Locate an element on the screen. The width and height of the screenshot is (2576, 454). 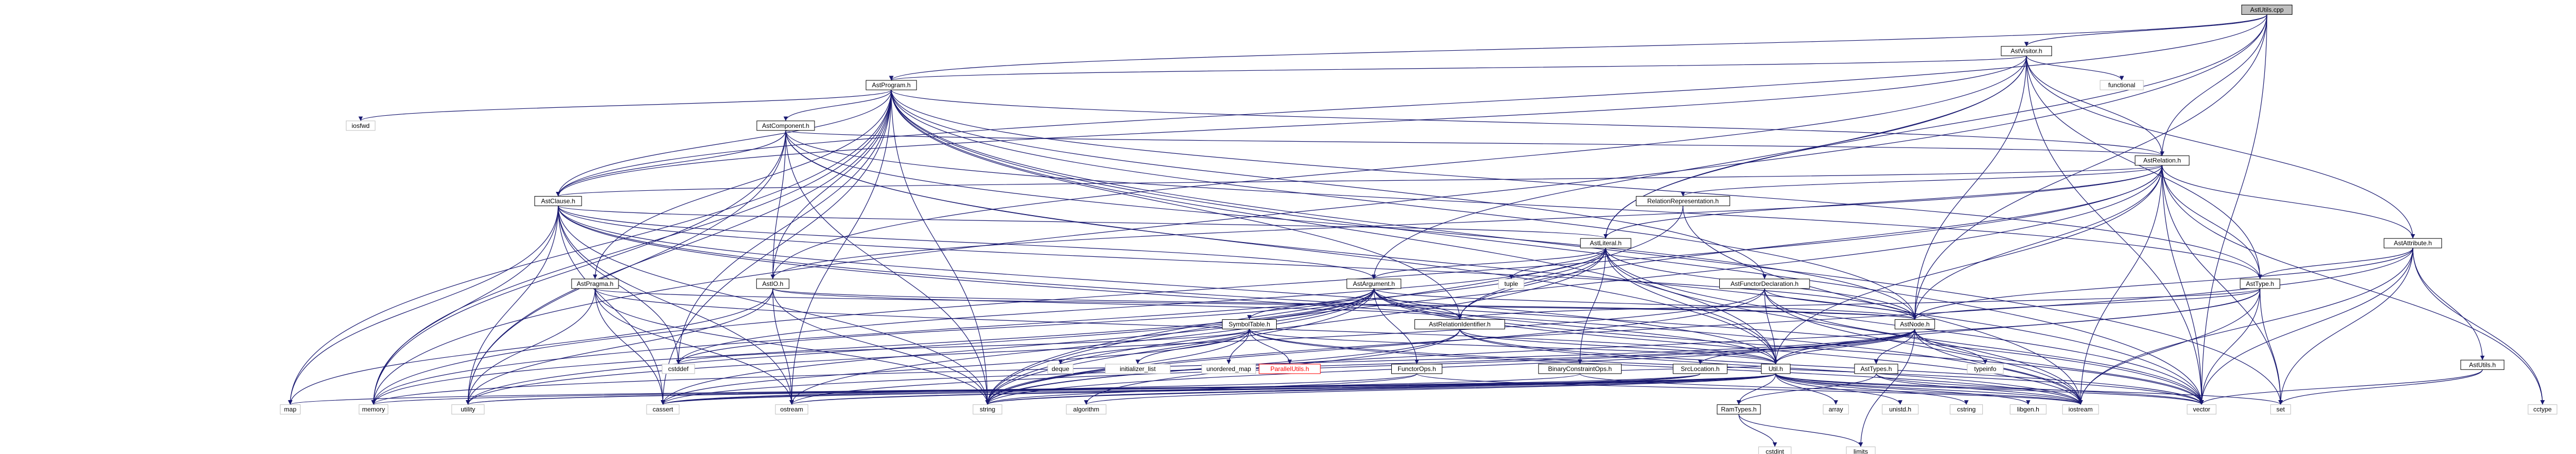
node-vector: vector is located at coordinates (2202, 409).